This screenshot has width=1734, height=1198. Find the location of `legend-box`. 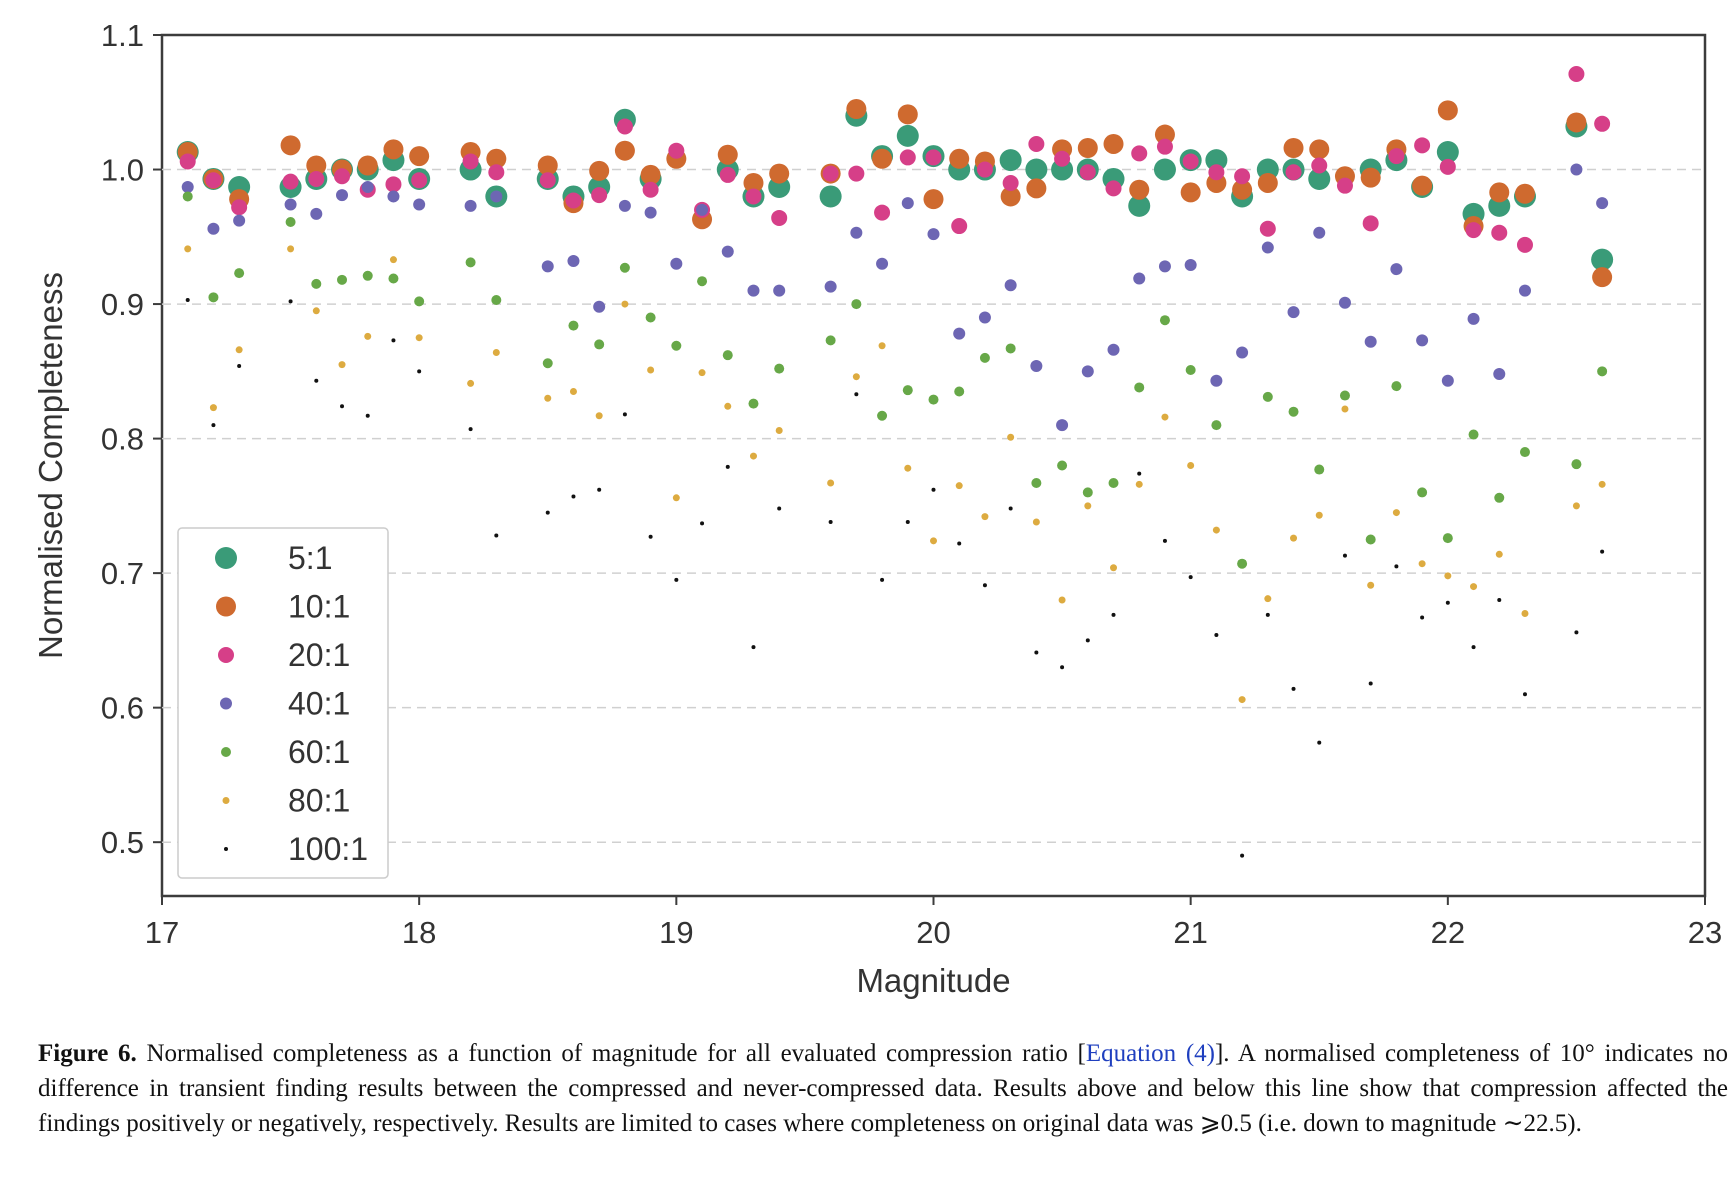

legend-box is located at coordinates (283, 703).